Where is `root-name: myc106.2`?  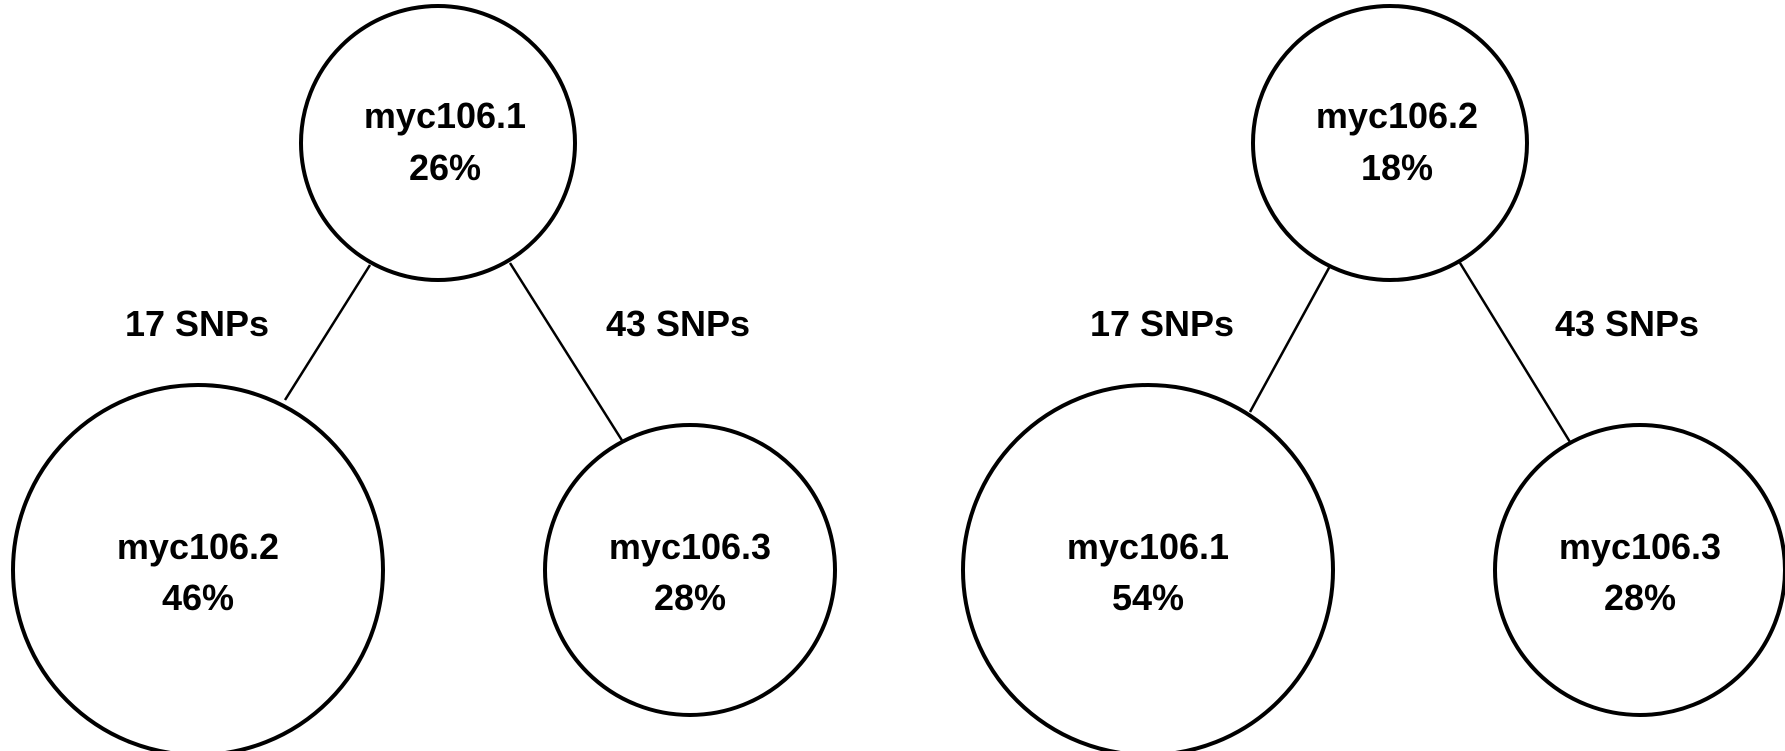 root-name: myc106.2 is located at coordinates (1397, 115).